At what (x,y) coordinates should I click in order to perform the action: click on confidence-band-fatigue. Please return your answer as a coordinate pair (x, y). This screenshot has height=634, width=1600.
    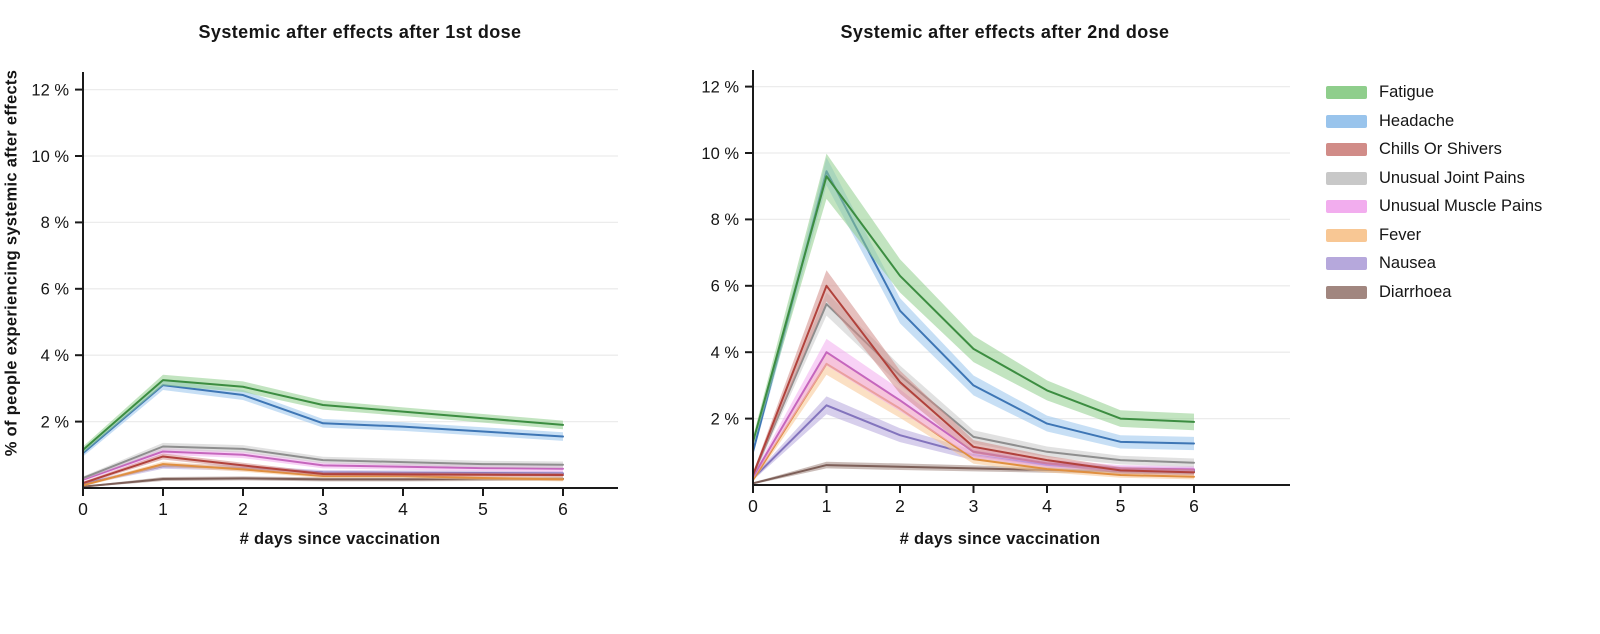
    Looking at the image, I should click on (323, 414).